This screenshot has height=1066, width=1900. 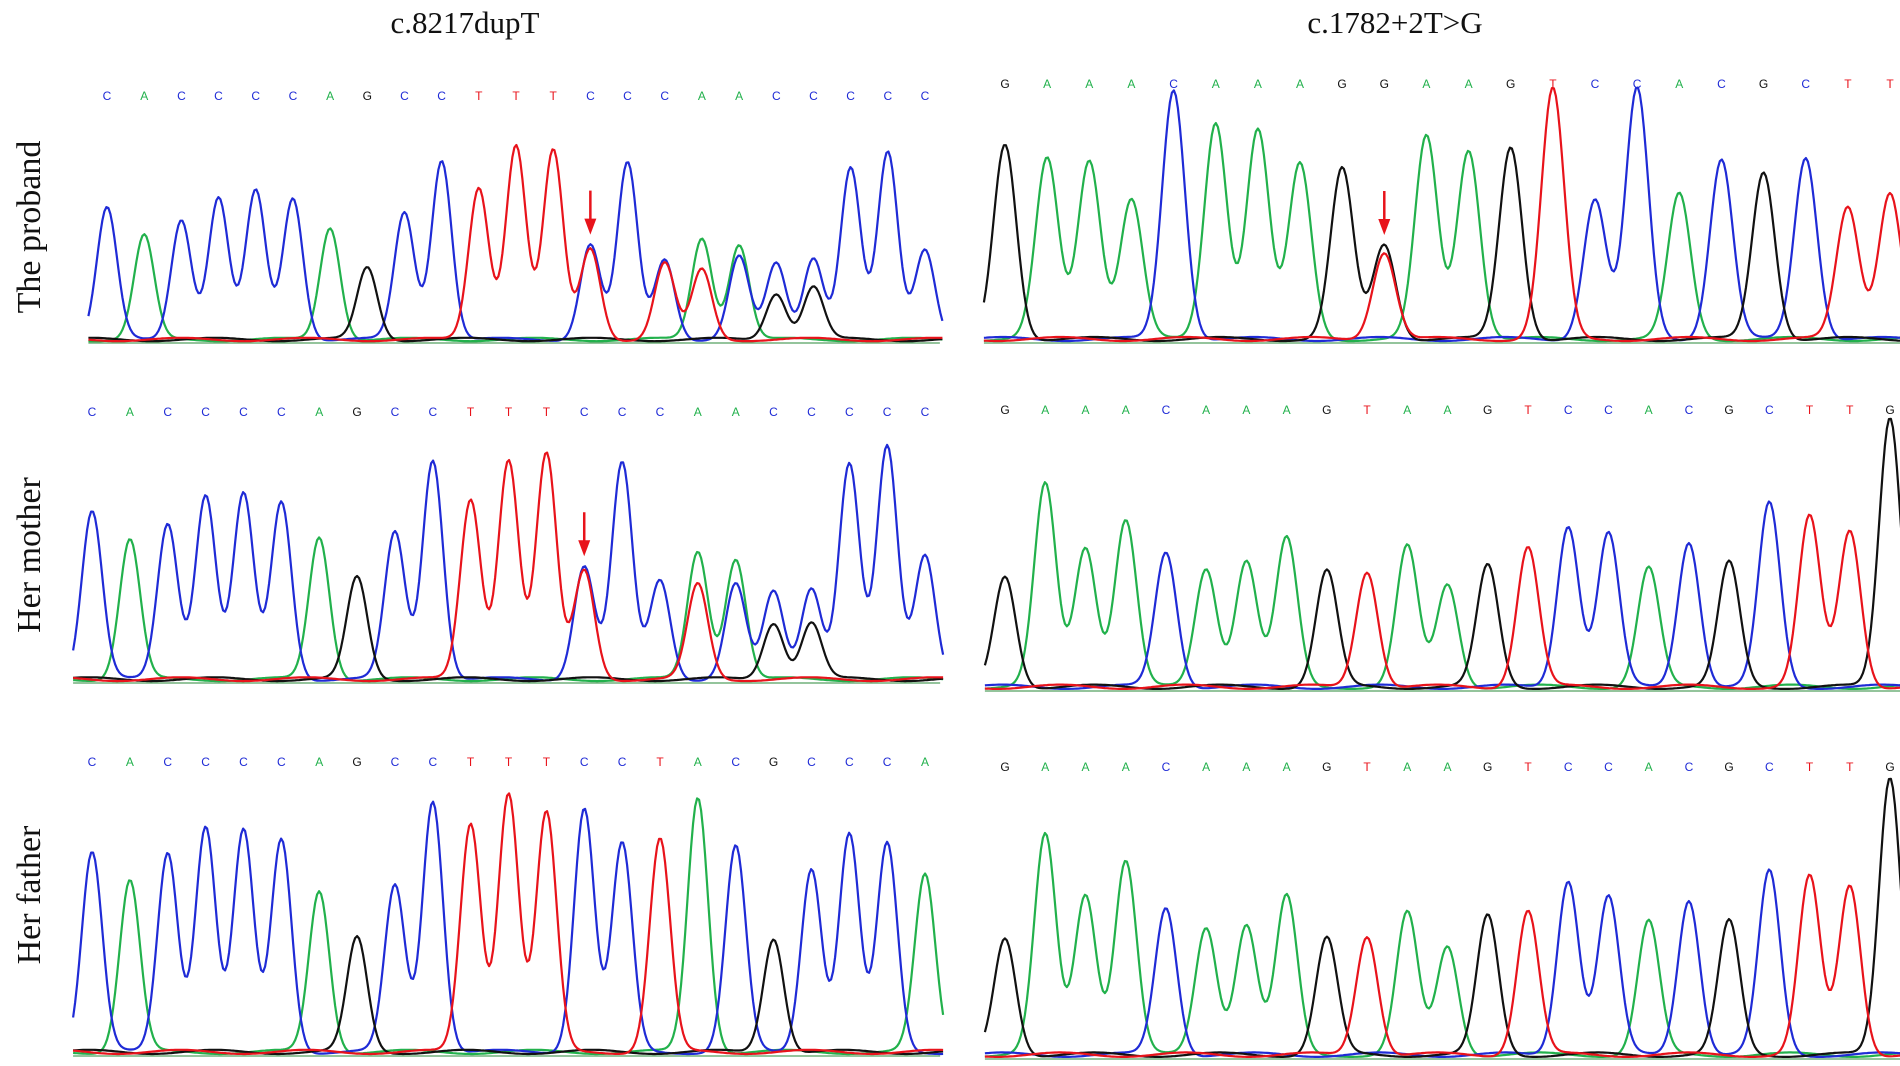 I want to click on trace-g, so click(x=508, y=628).